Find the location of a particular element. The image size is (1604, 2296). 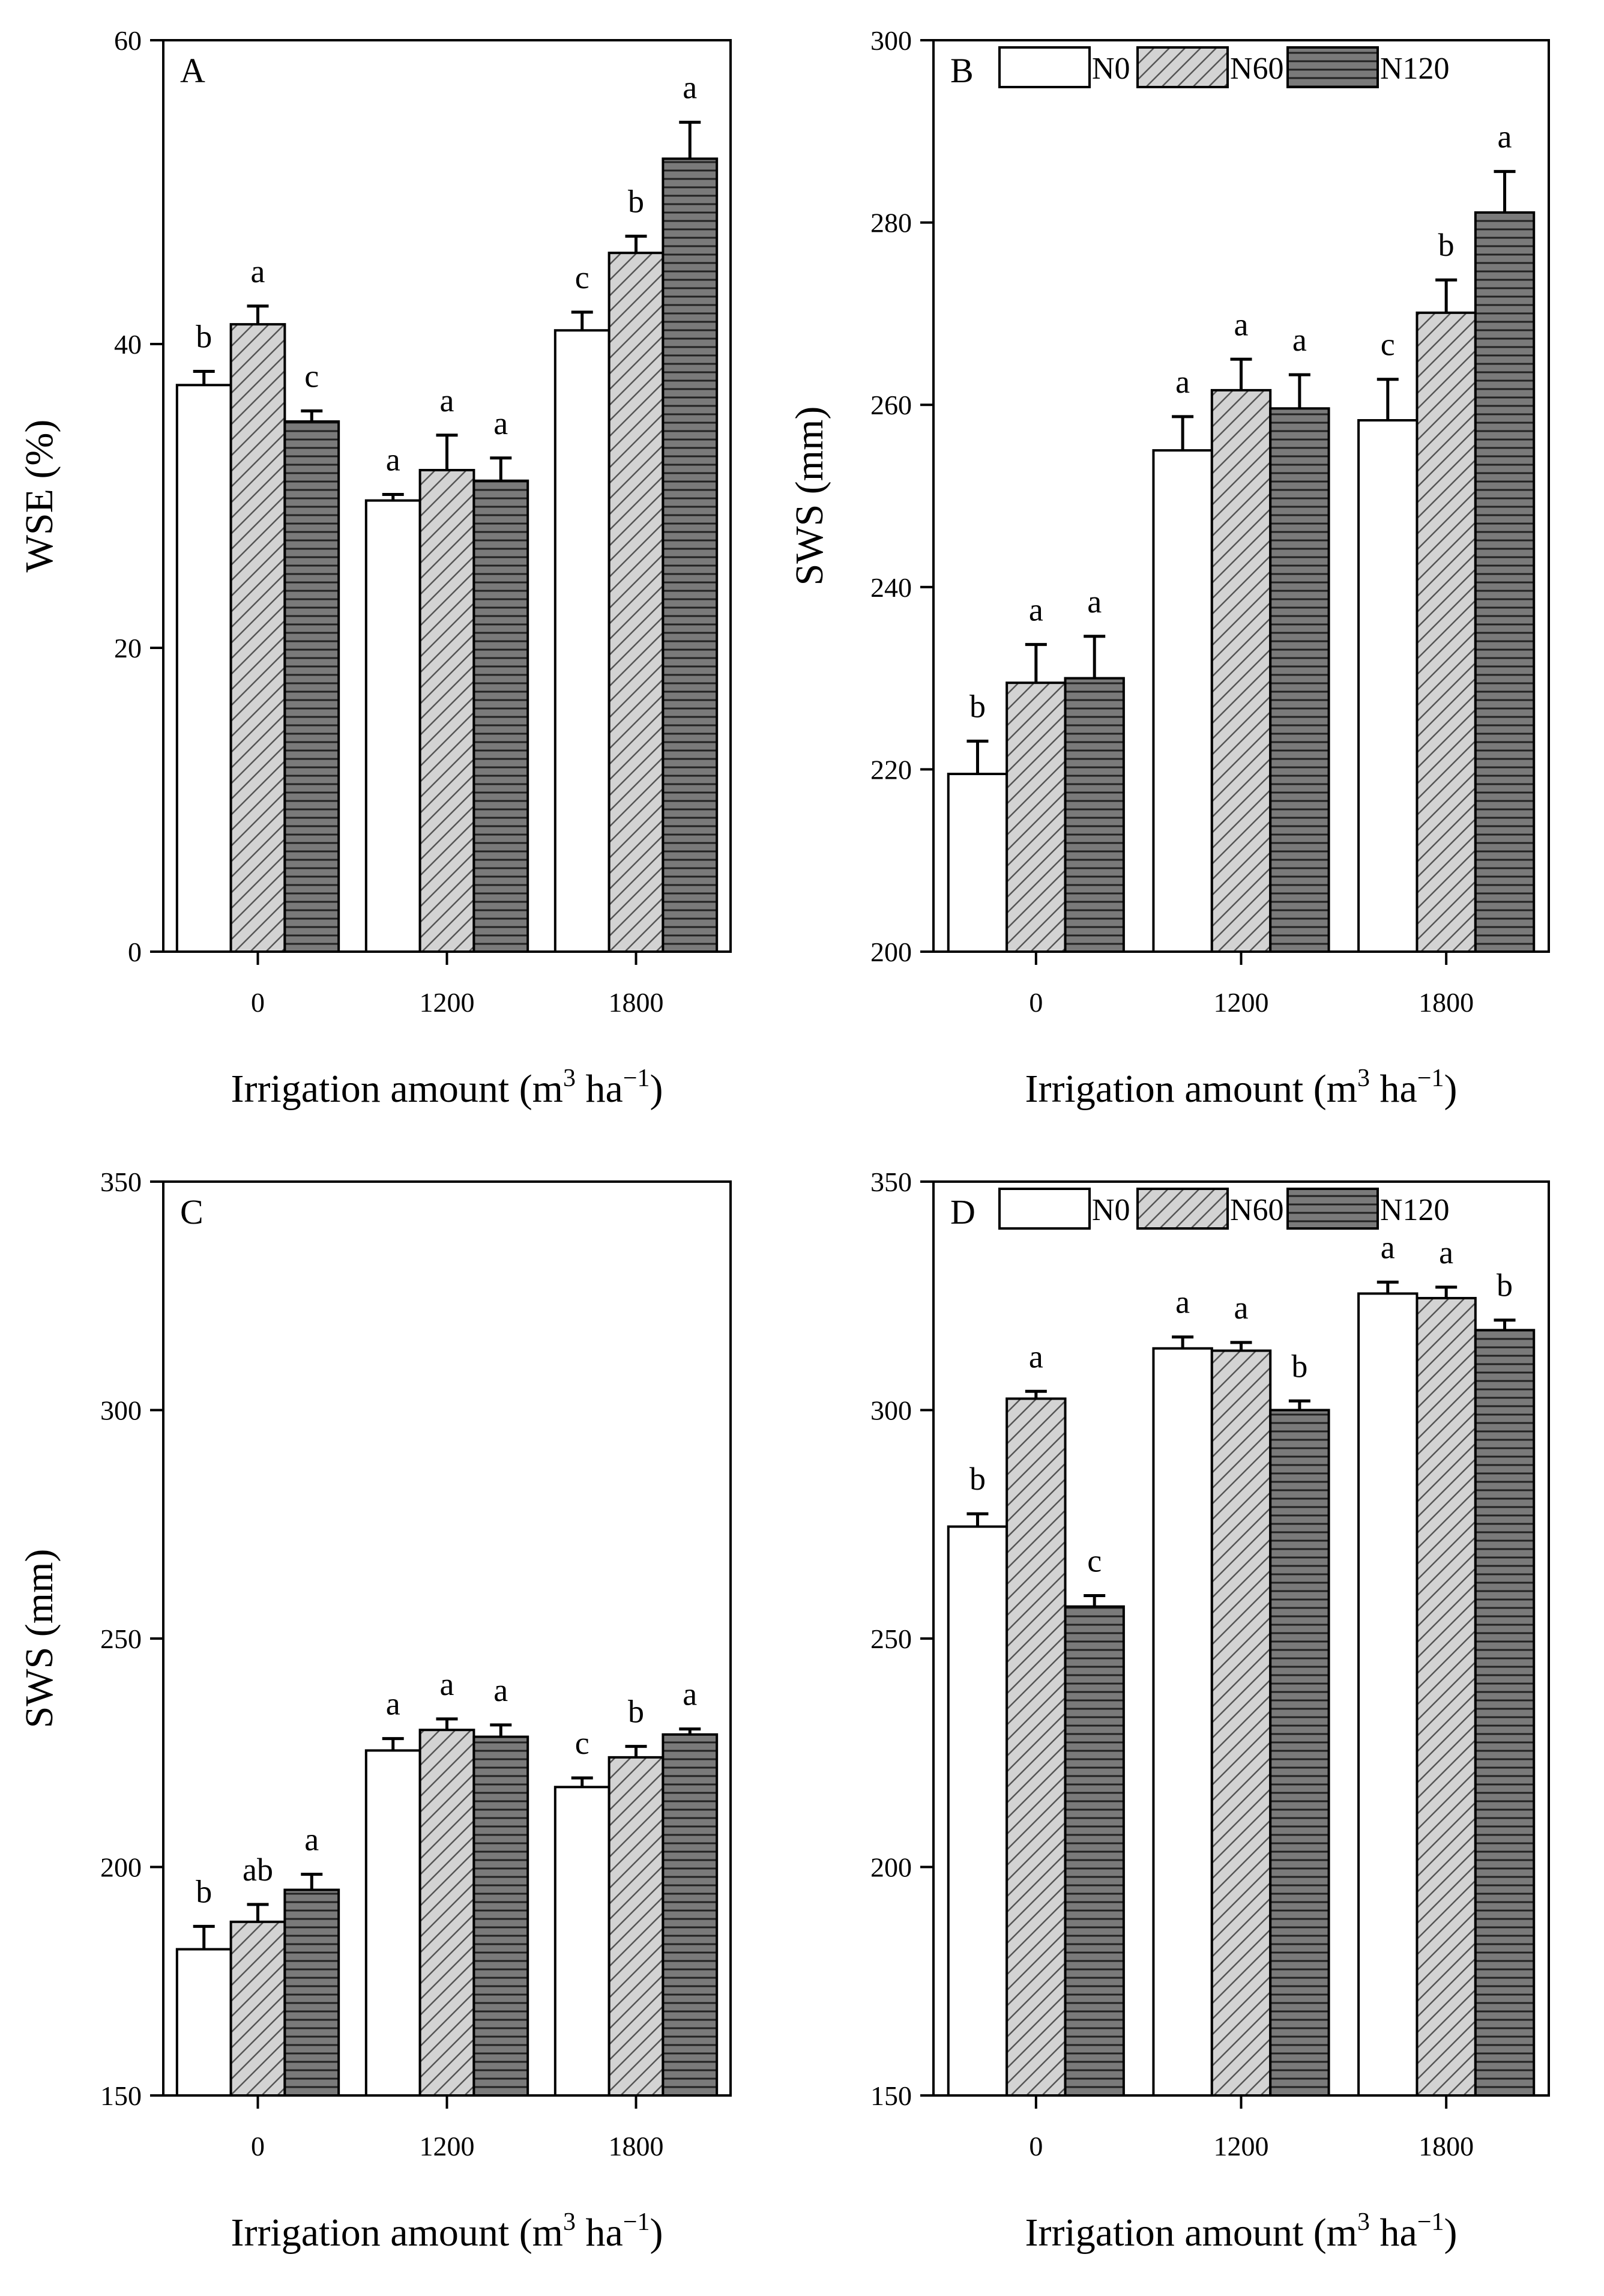

y-tick-label: 280 is located at coordinates (891, 223).